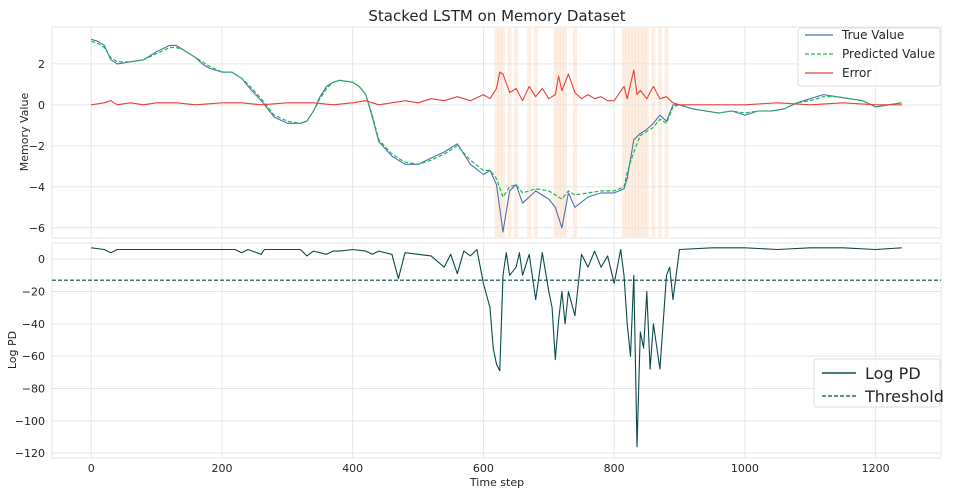 This screenshot has height=504, width=977. What do you see at coordinates (91, 468) in the screenshot?
I see `bottom-x-tick-label: 0` at bounding box center [91, 468].